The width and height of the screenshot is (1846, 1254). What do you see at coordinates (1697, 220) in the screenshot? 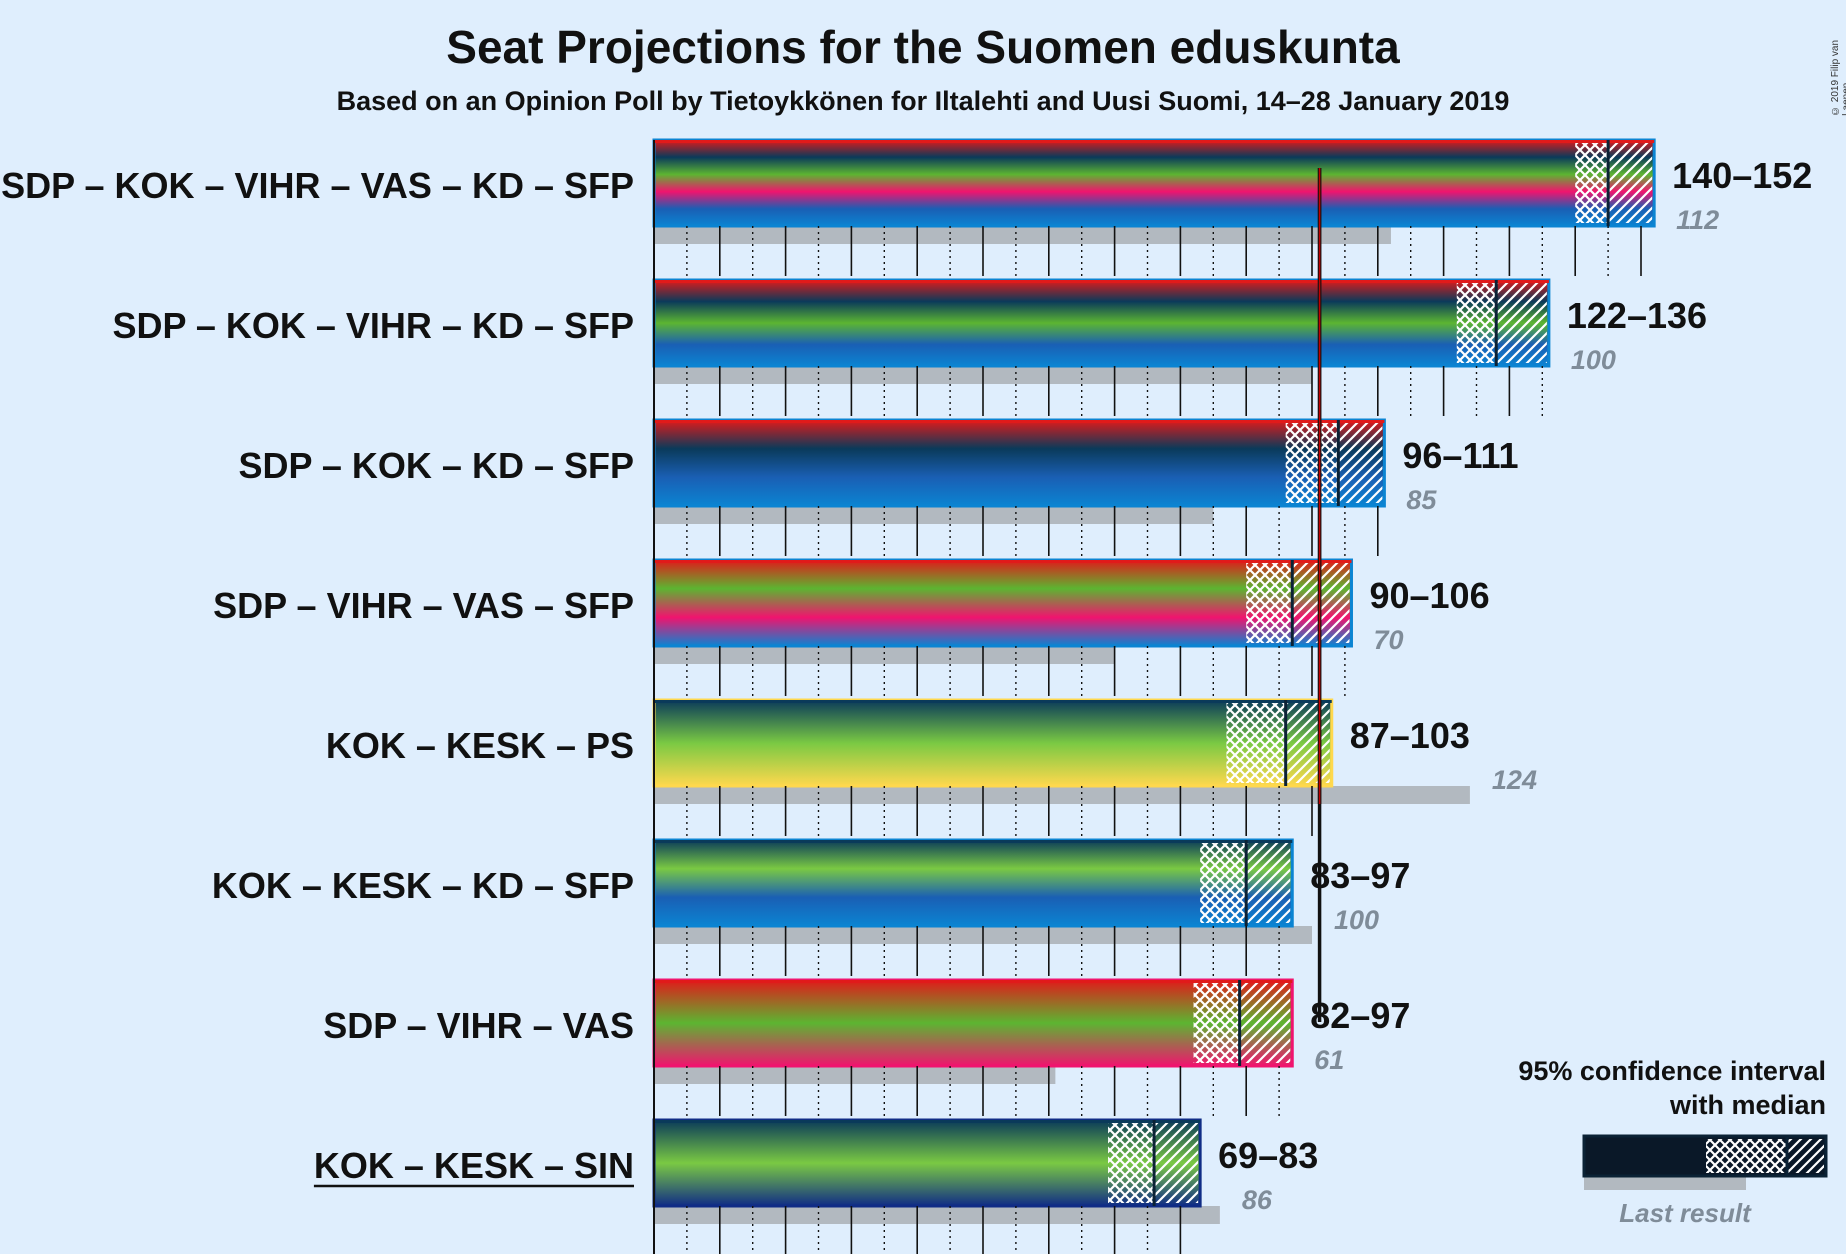
I see `last-result-label: 112` at bounding box center [1697, 220].